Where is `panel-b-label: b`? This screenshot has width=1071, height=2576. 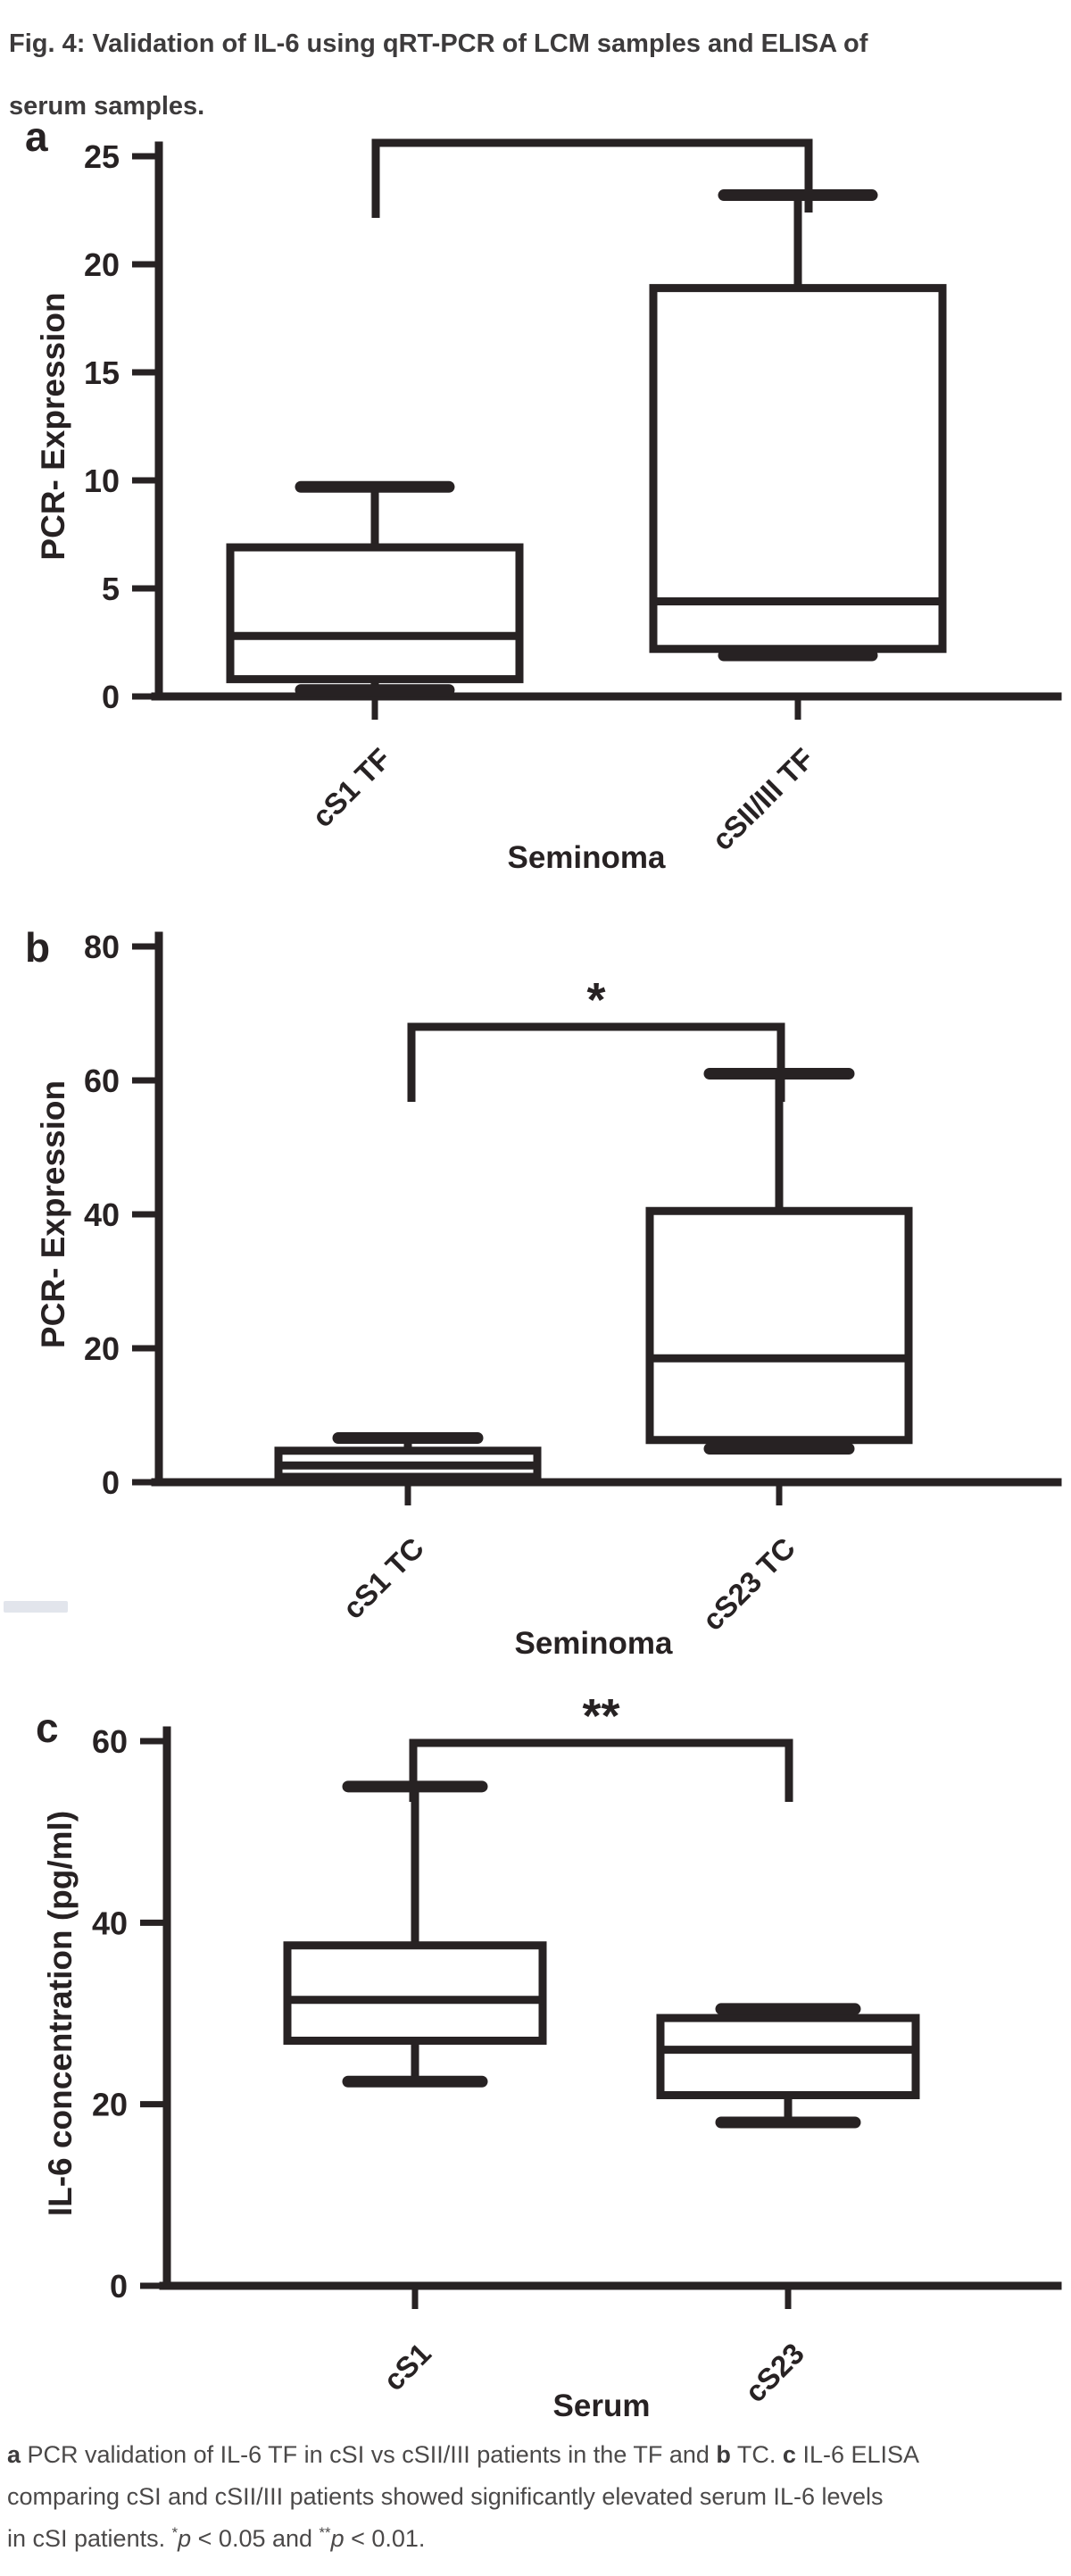
panel-b-label: b is located at coordinates (38, 947).